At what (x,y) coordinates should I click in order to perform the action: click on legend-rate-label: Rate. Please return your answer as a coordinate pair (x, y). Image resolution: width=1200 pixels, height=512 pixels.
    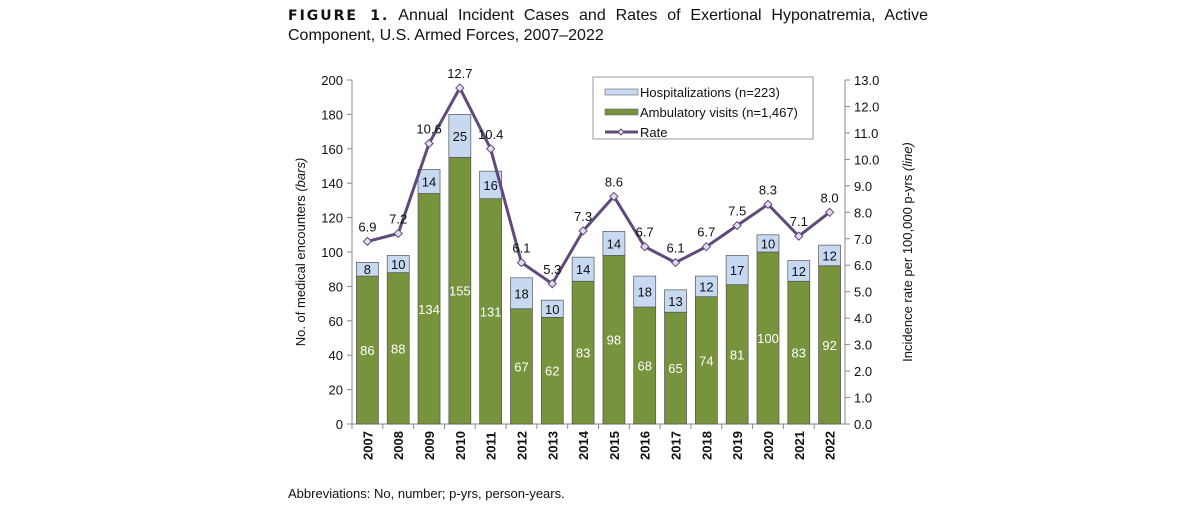
    Looking at the image, I should click on (653, 132).